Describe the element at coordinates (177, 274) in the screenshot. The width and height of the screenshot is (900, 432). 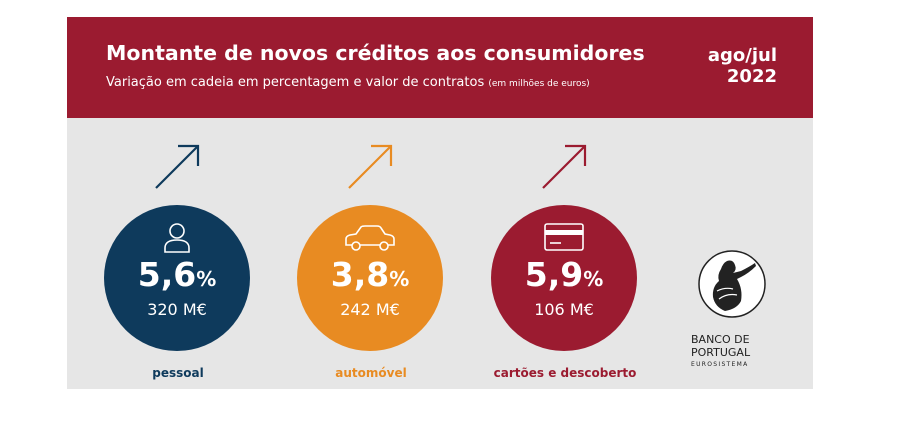
I see `percentage-value: 5,6%` at that location.